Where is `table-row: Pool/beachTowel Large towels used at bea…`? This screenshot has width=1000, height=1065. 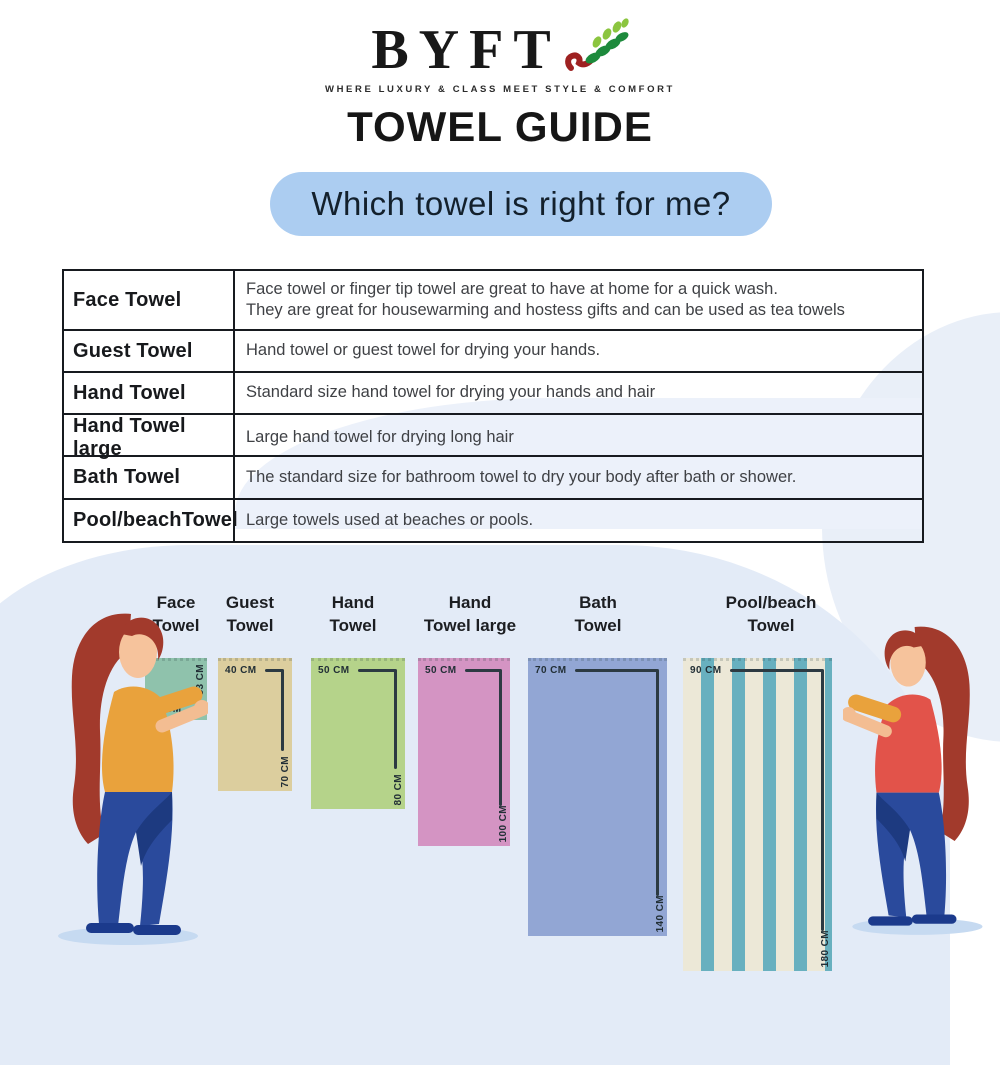
table-row: Pool/beachTowel Large towels used at bea… is located at coordinates (493, 520).